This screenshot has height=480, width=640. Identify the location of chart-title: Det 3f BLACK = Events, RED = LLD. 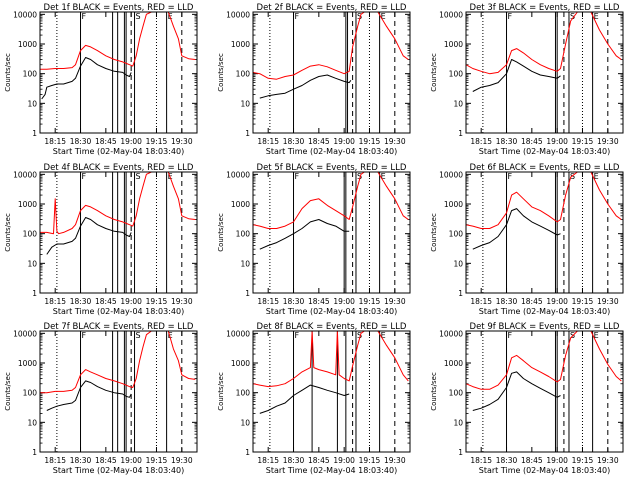
(545, 8).